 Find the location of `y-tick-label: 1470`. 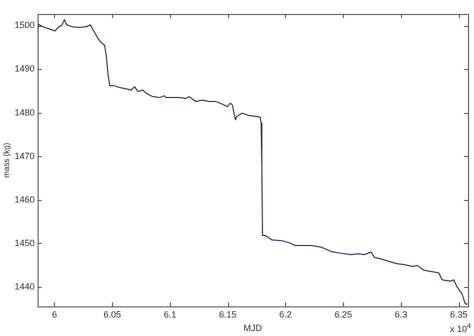

y-tick-label: 1470 is located at coordinates (24, 155).